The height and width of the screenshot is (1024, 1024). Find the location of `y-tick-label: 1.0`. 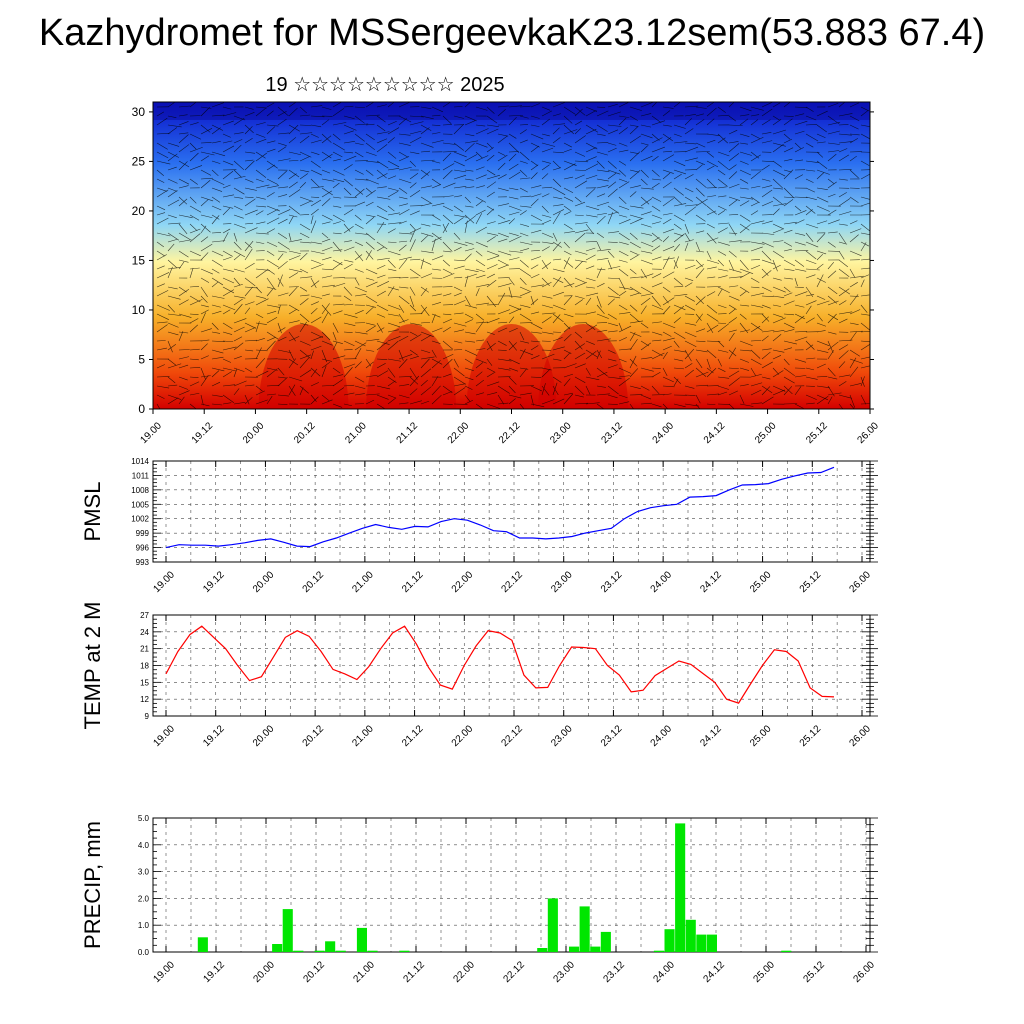

y-tick-label: 1.0 is located at coordinates (144, 925).